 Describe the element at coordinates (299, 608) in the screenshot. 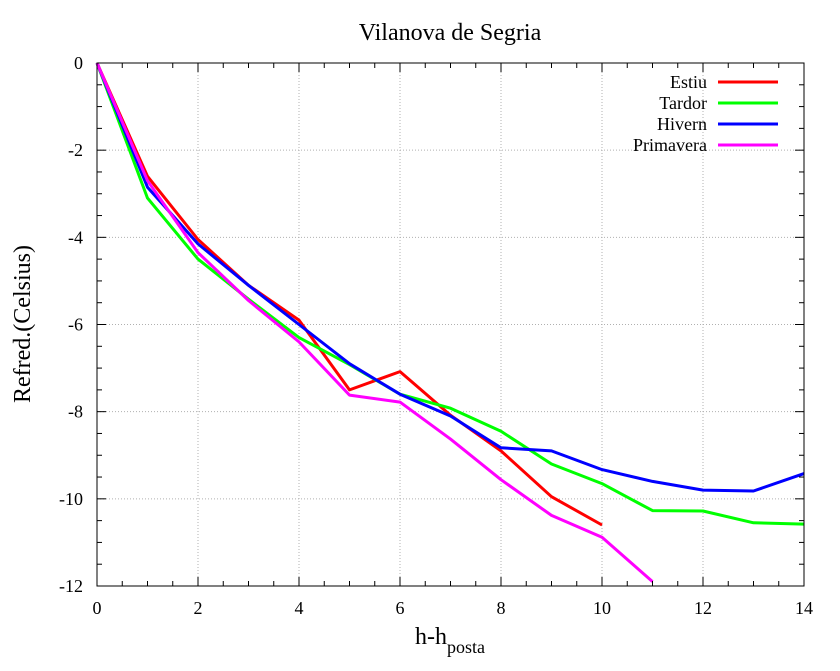

I see `x-tick-label: 4` at that location.